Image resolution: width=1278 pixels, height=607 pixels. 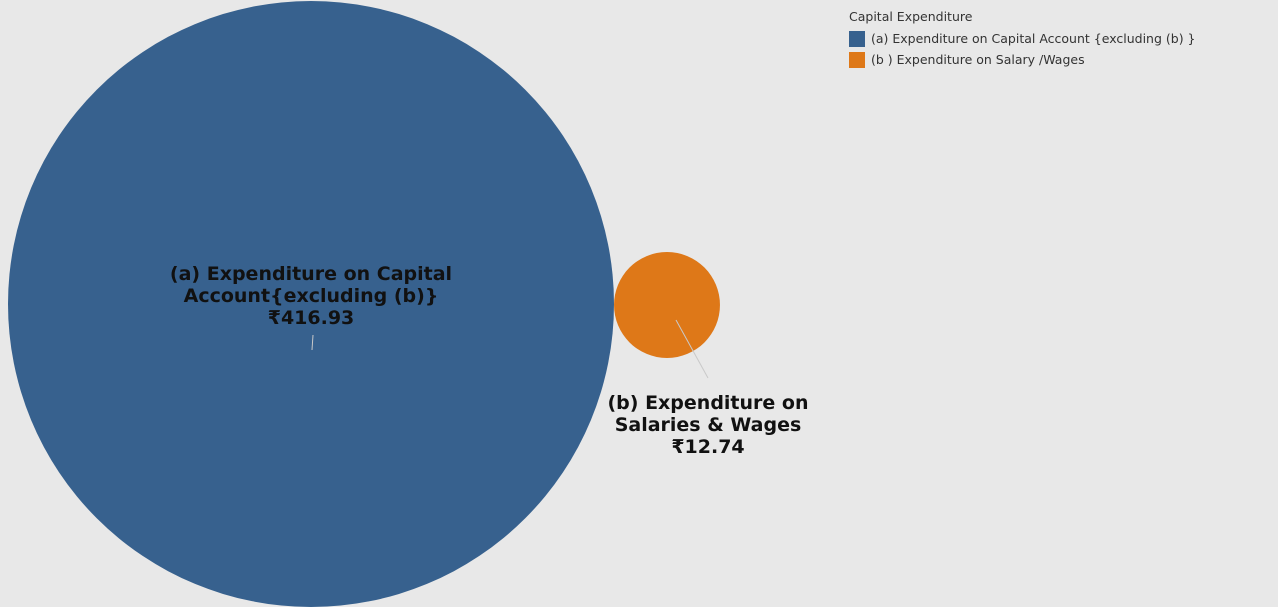 What do you see at coordinates (857, 59) in the screenshot?
I see `legend-swatch-b` at bounding box center [857, 59].